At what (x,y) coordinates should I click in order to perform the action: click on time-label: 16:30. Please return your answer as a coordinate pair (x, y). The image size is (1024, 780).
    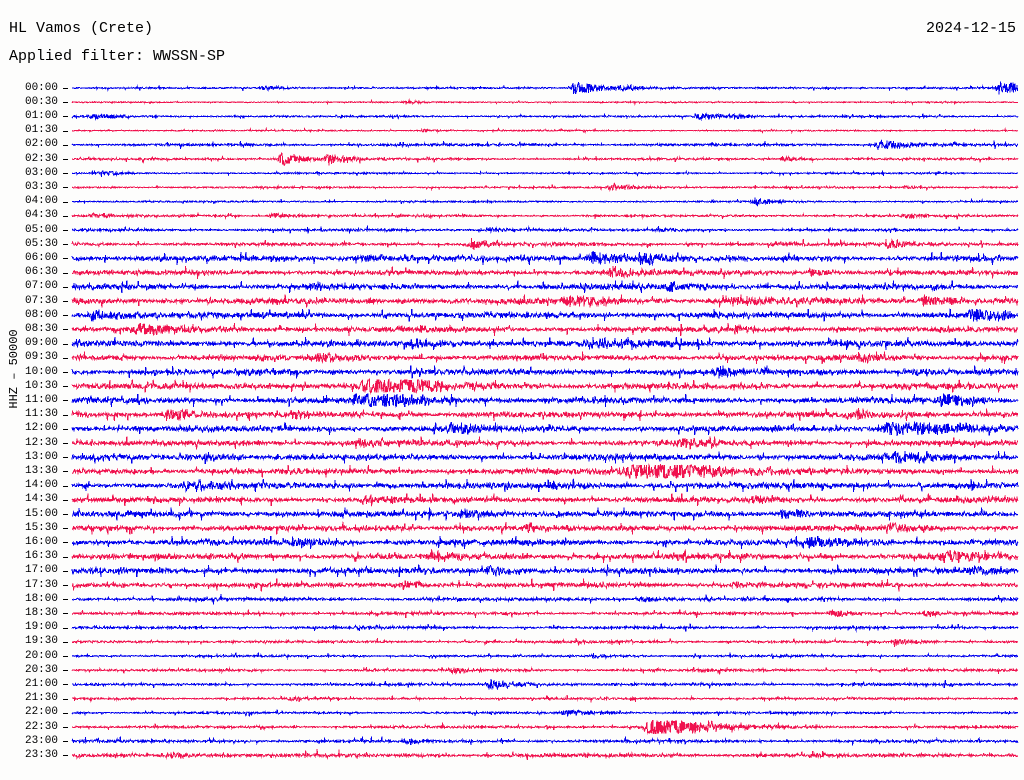
    Looking at the image, I should click on (41, 556).